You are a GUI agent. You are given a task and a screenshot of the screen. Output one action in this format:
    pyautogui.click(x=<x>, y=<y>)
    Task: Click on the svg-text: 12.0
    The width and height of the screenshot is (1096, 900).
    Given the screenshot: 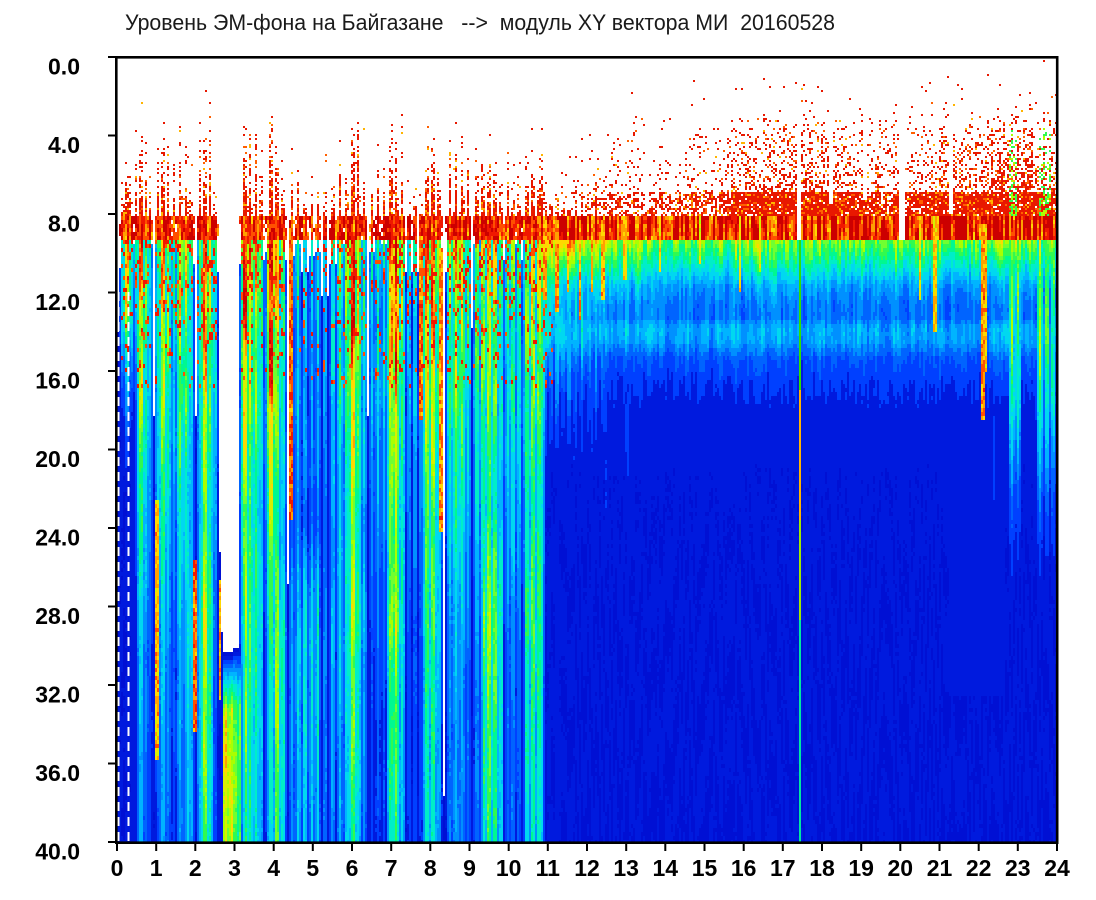 What is the action you would take?
    pyautogui.click(x=57, y=302)
    